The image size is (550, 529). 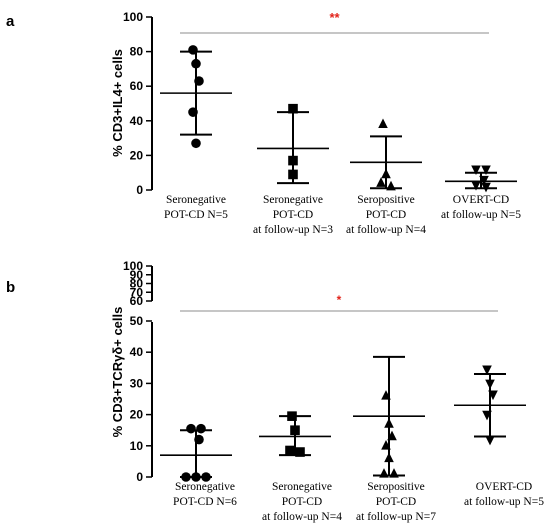 I want to click on significance-b: *, so click(x=339, y=302).